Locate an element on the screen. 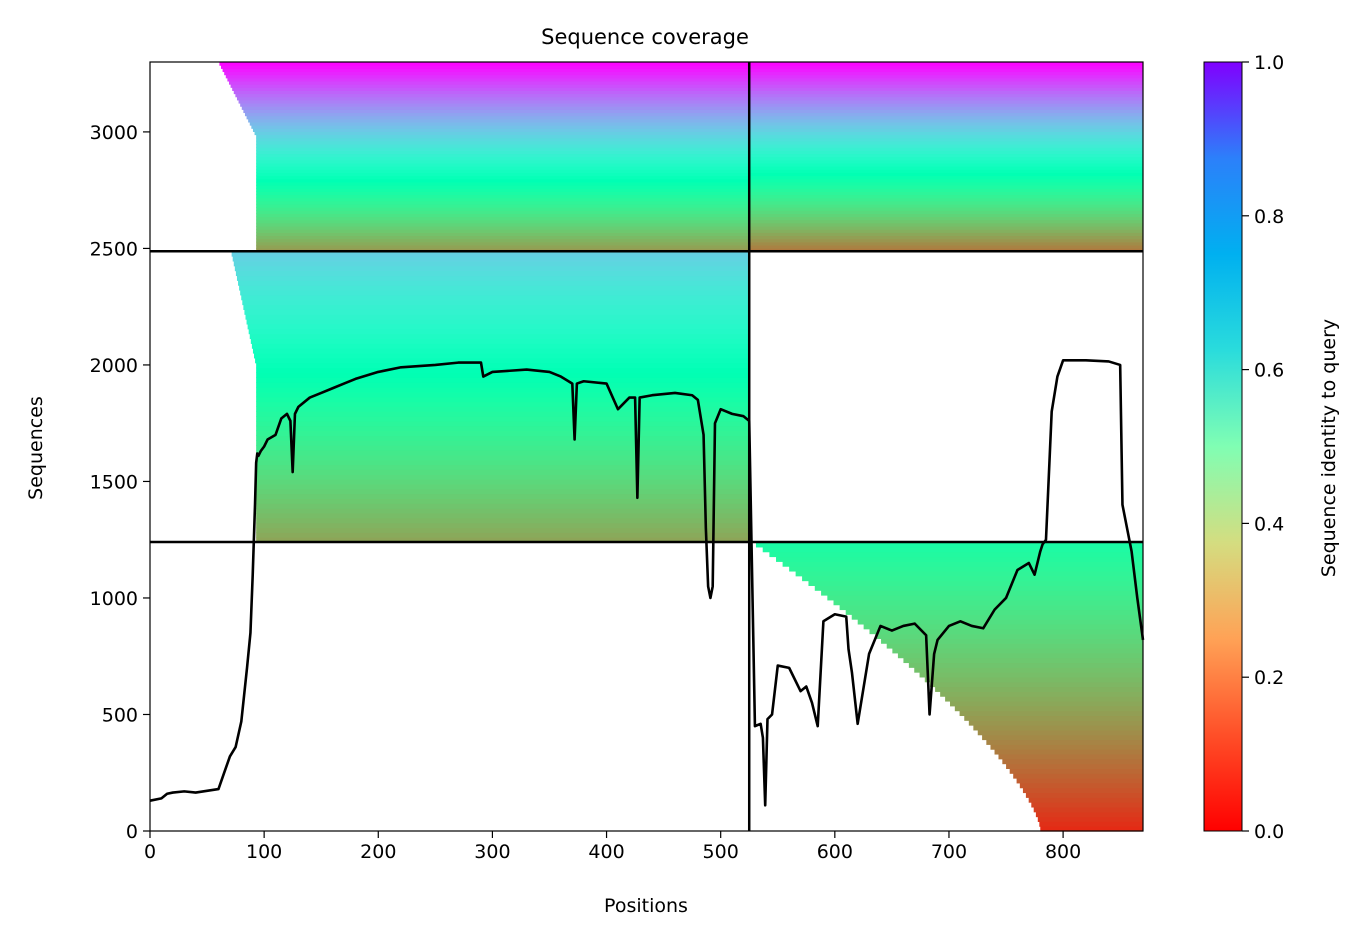 The height and width of the screenshot is (939, 1364). x-tick-label: 600 is located at coordinates (835, 852).